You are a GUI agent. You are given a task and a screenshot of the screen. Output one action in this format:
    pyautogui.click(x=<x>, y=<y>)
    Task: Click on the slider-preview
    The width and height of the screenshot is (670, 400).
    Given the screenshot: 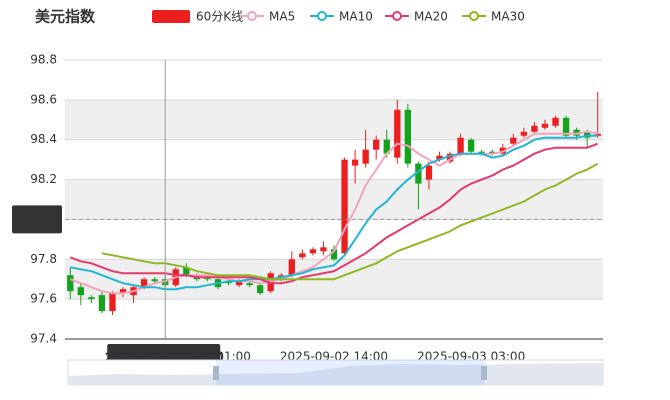 What is the action you would take?
    pyautogui.click(x=335, y=374)
    